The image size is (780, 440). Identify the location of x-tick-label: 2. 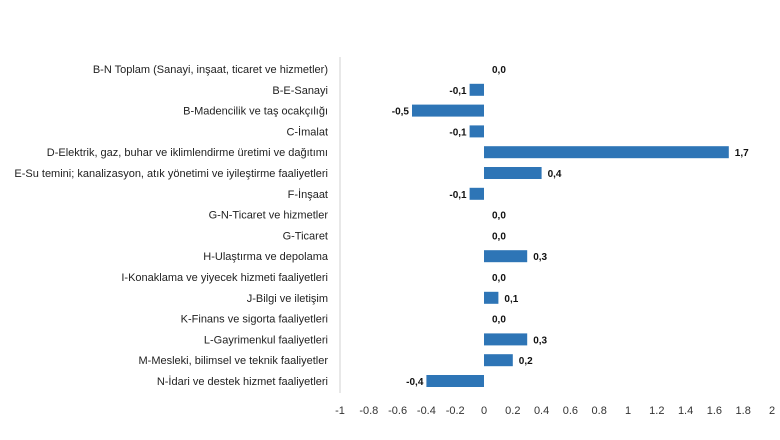
(772, 411).